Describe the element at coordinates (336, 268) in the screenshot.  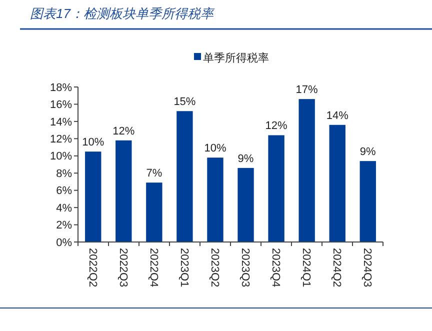
I see `x-tick-label: 2024Q2` at that location.